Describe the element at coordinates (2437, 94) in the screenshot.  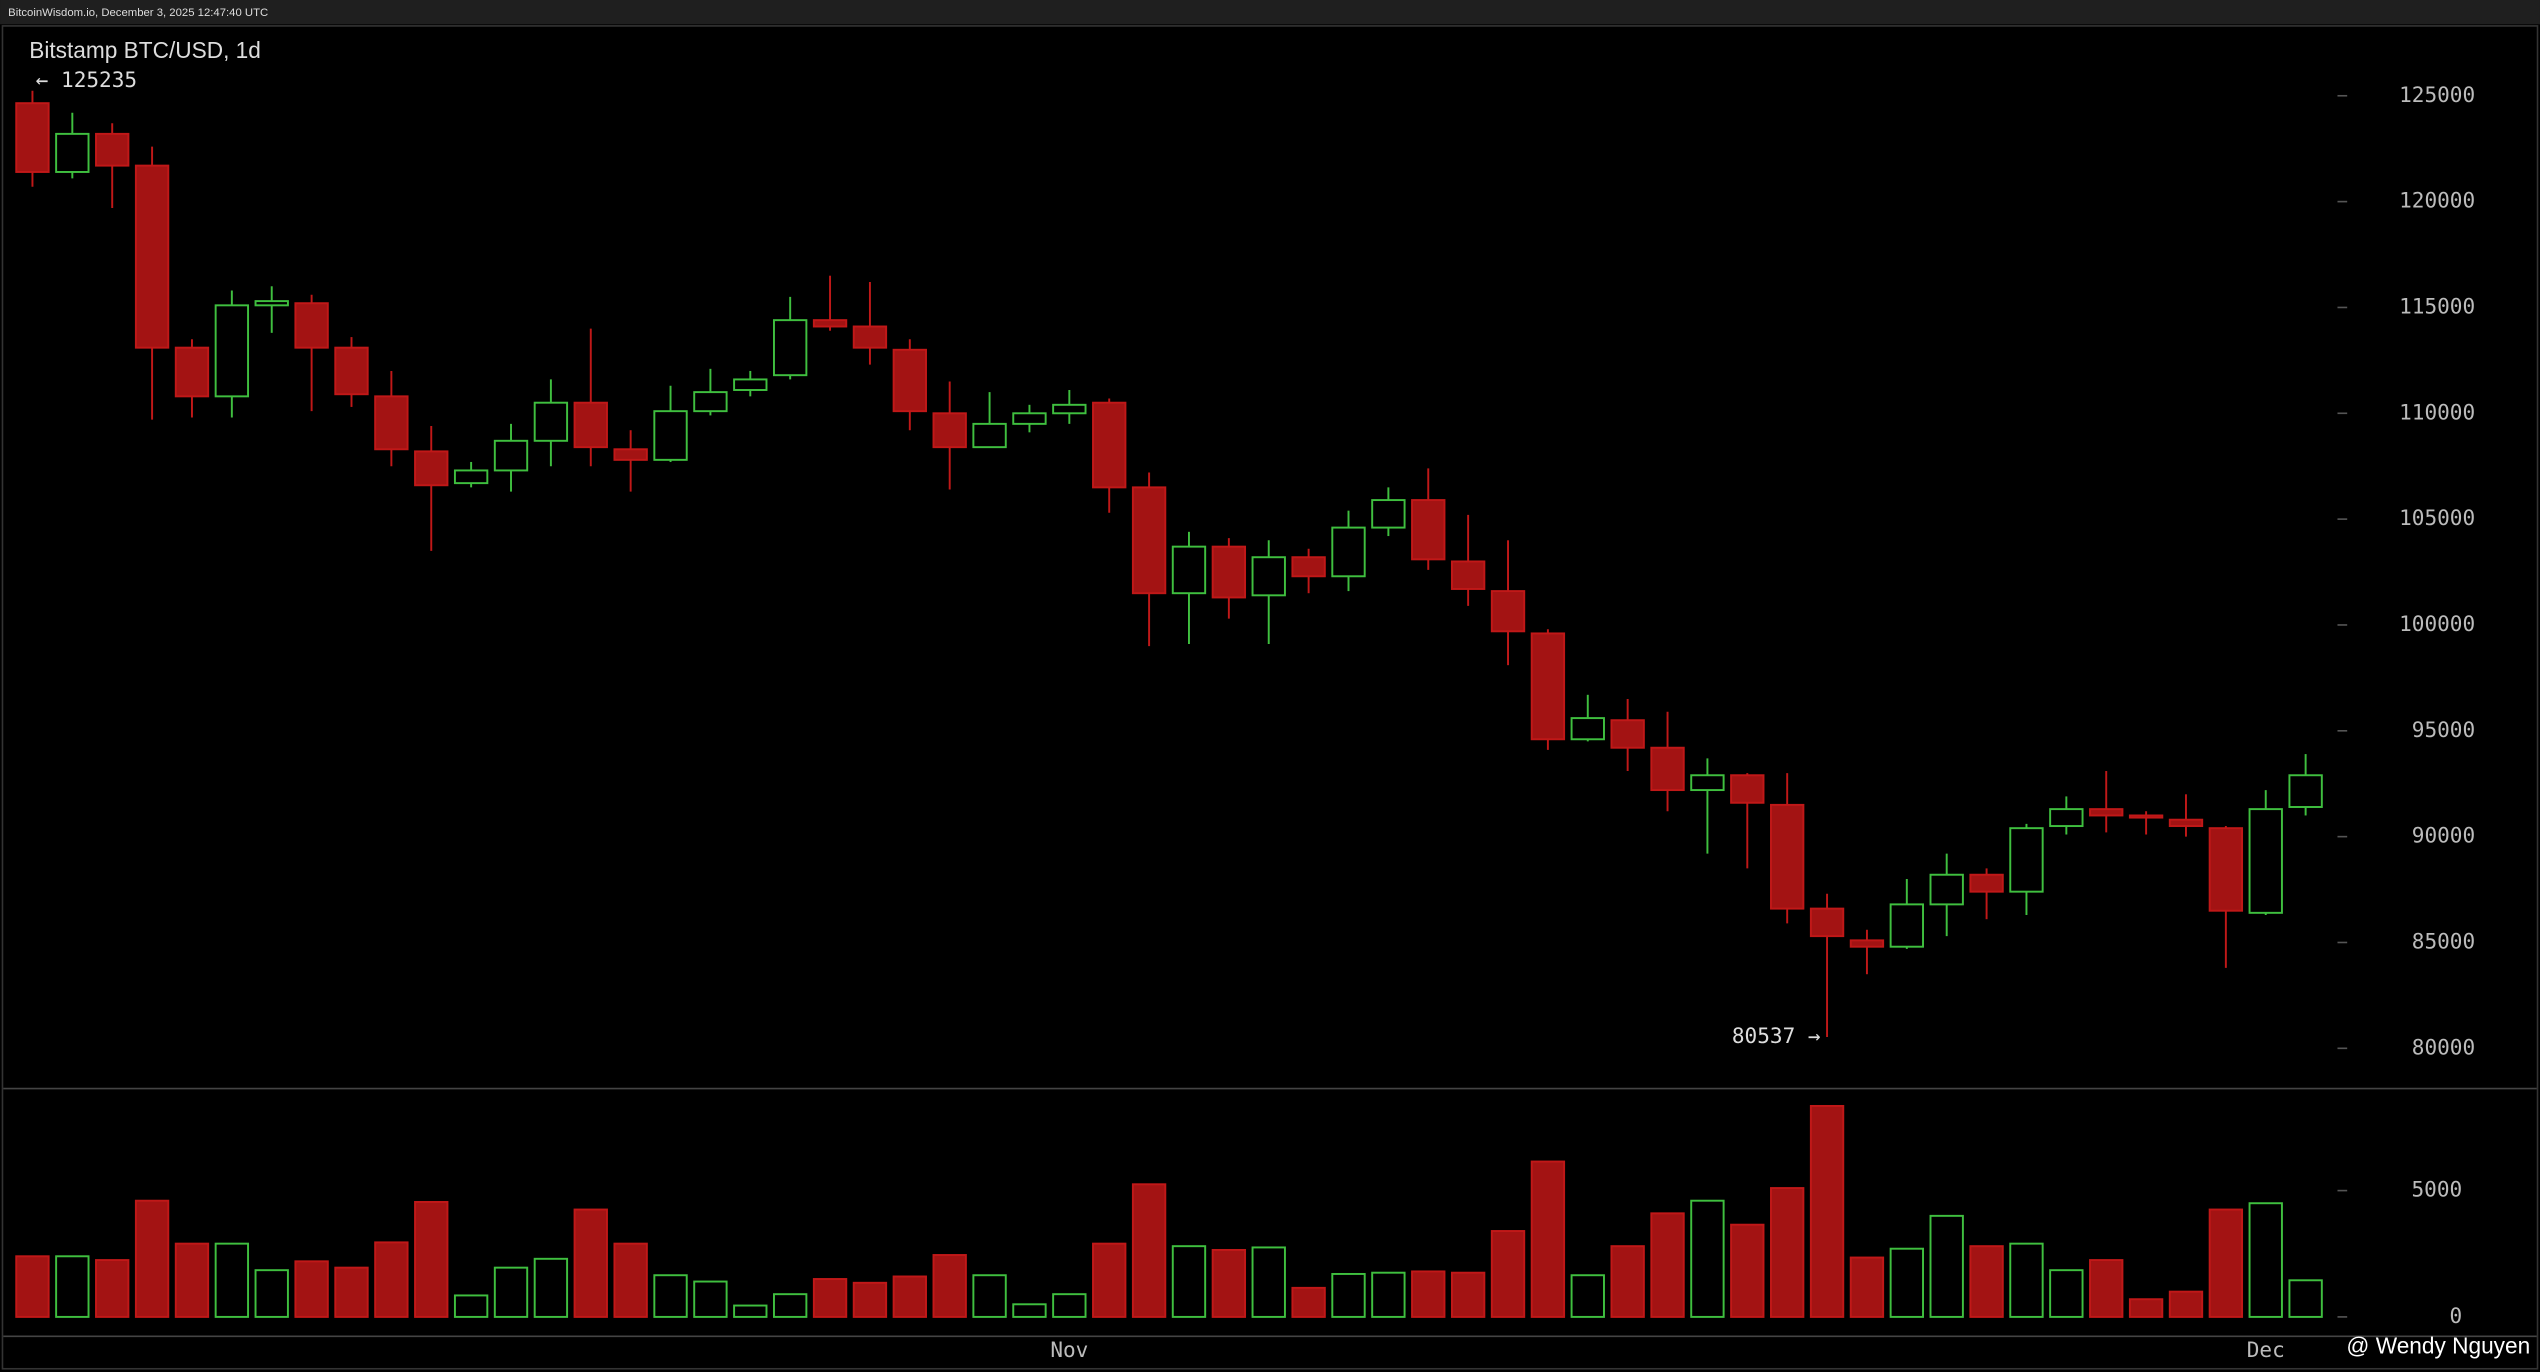
I see `y-tick-label: 125000` at that location.